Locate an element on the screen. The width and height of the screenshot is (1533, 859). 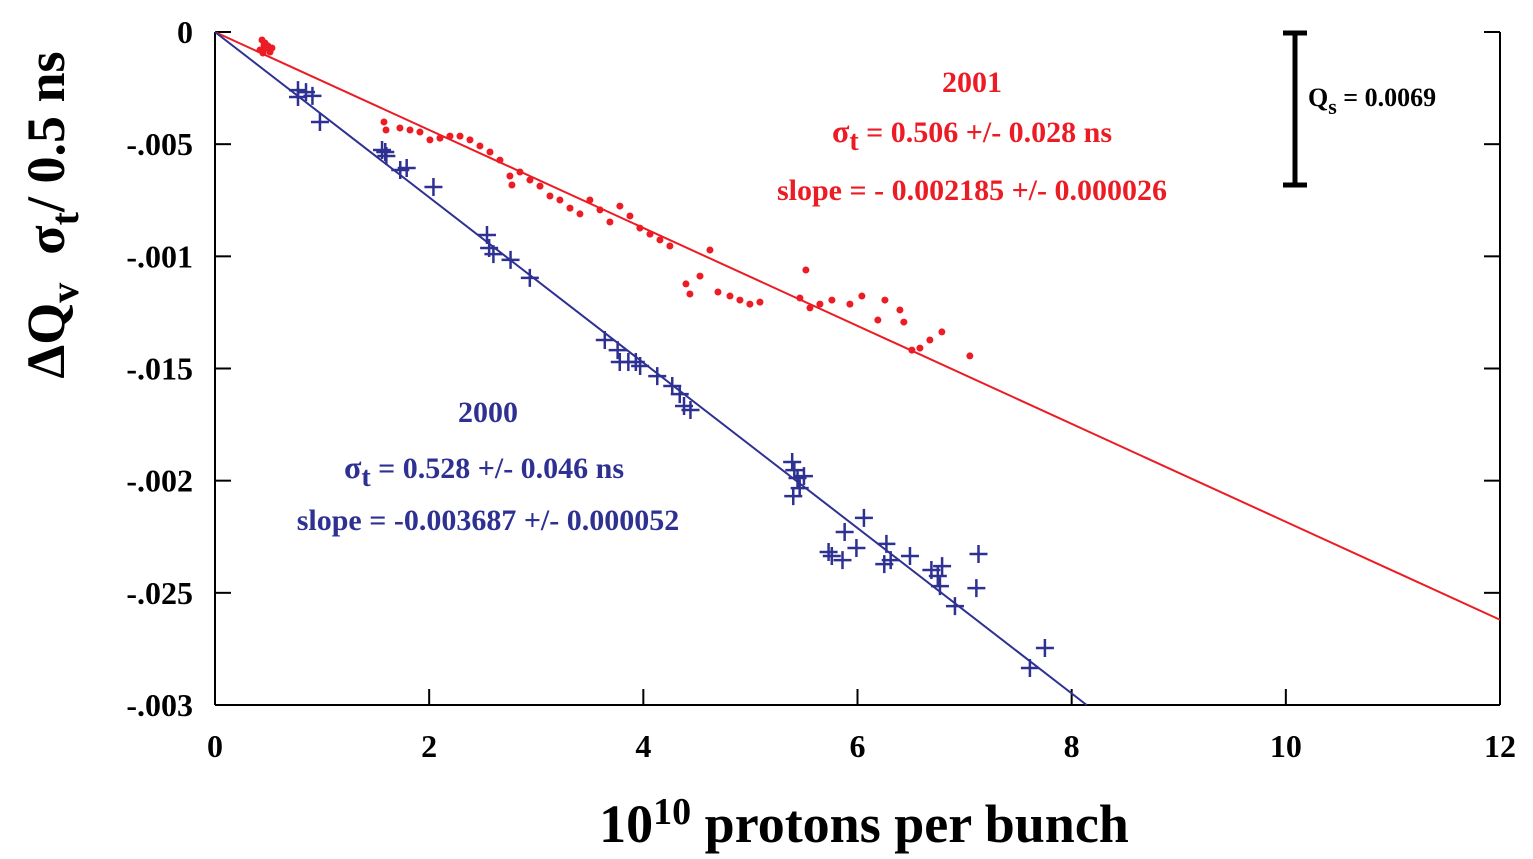
y-axis-label: ΔQv σt/ 0.5 ns is located at coordinates (51, 214).